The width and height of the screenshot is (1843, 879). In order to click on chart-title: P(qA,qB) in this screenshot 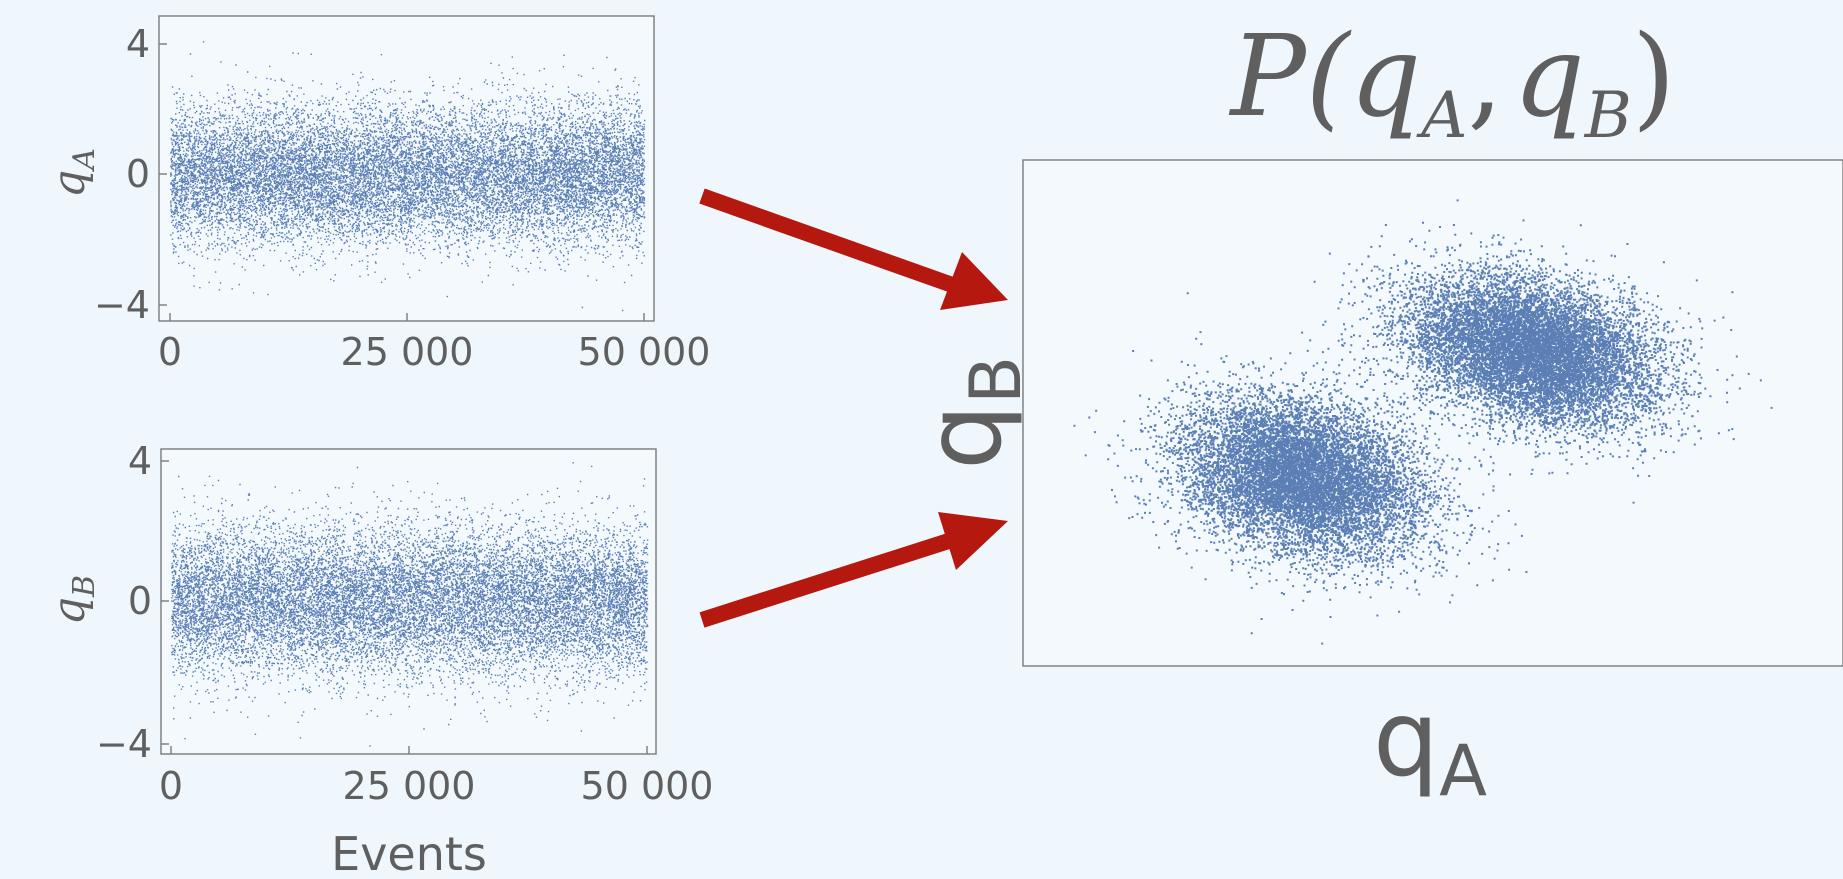, I will do `click(1451, 82)`.